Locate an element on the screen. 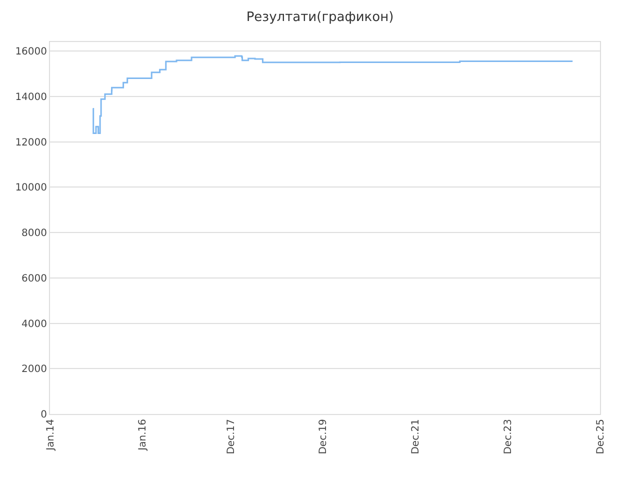 Image resolution: width=640 pixels, height=480 pixels. x-tick-label: Jan.14 is located at coordinates (50, 435).